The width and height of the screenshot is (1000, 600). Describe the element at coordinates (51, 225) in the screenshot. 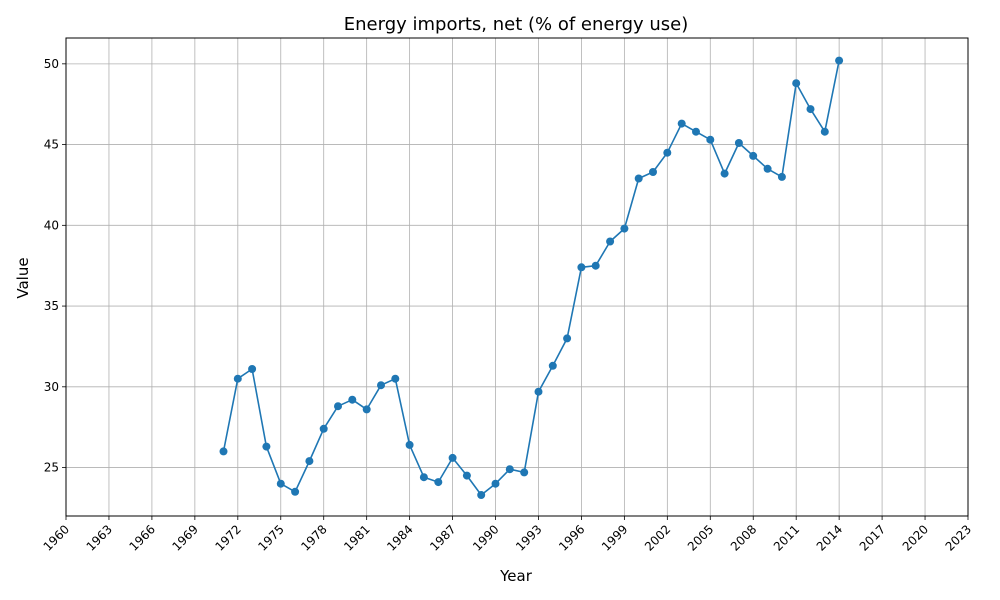

I see `y-tick-label: 40` at that location.